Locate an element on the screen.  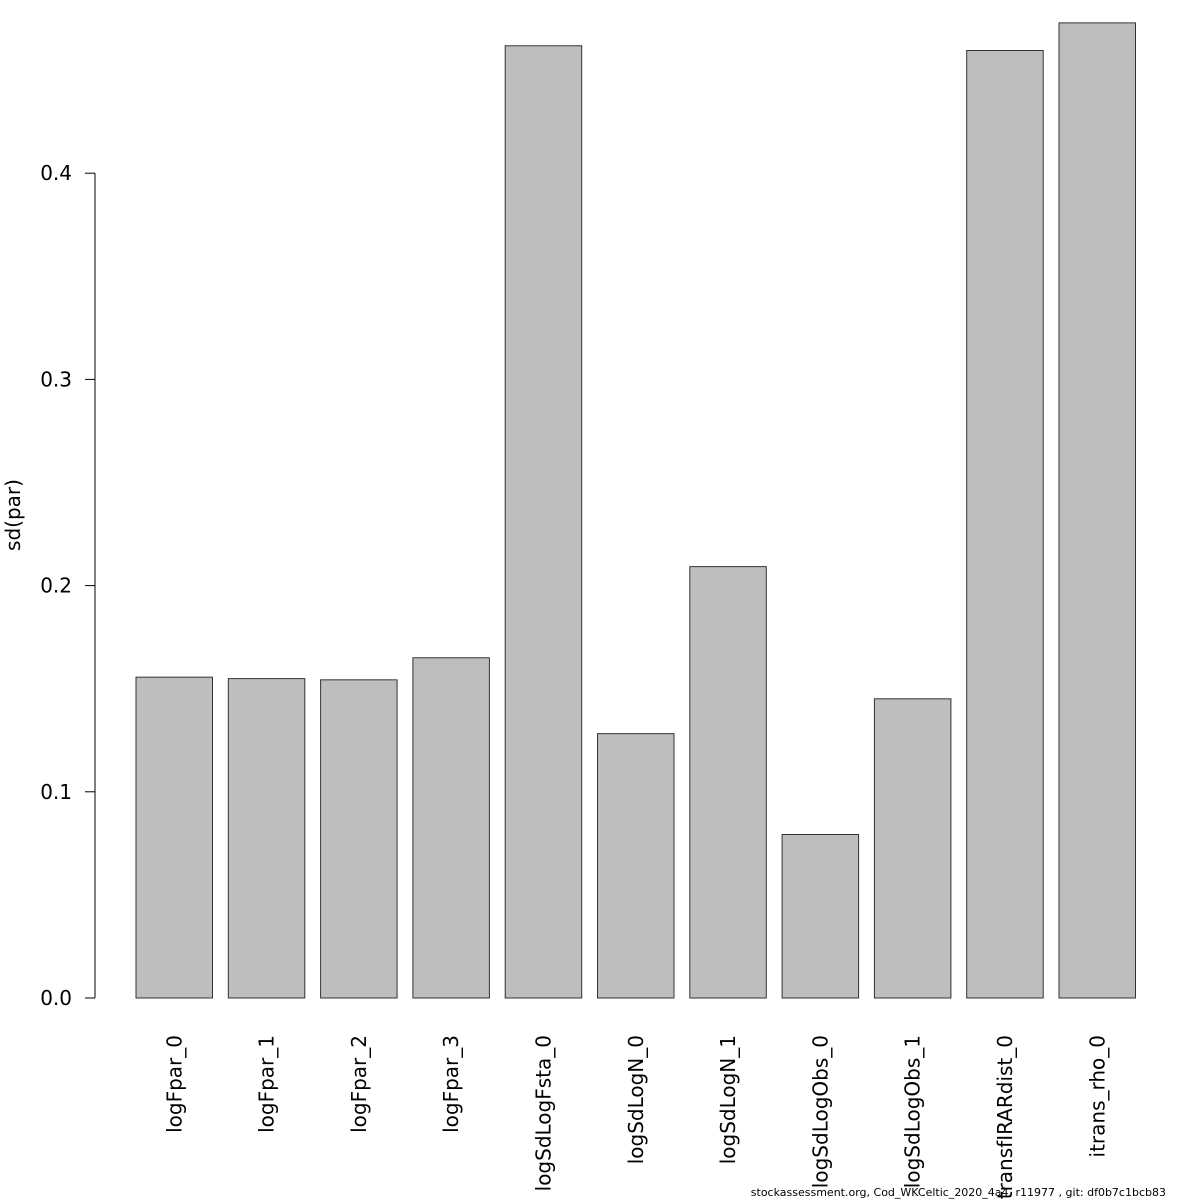
x-tick-label: logFpar_1 is located at coordinates (267, 1084).